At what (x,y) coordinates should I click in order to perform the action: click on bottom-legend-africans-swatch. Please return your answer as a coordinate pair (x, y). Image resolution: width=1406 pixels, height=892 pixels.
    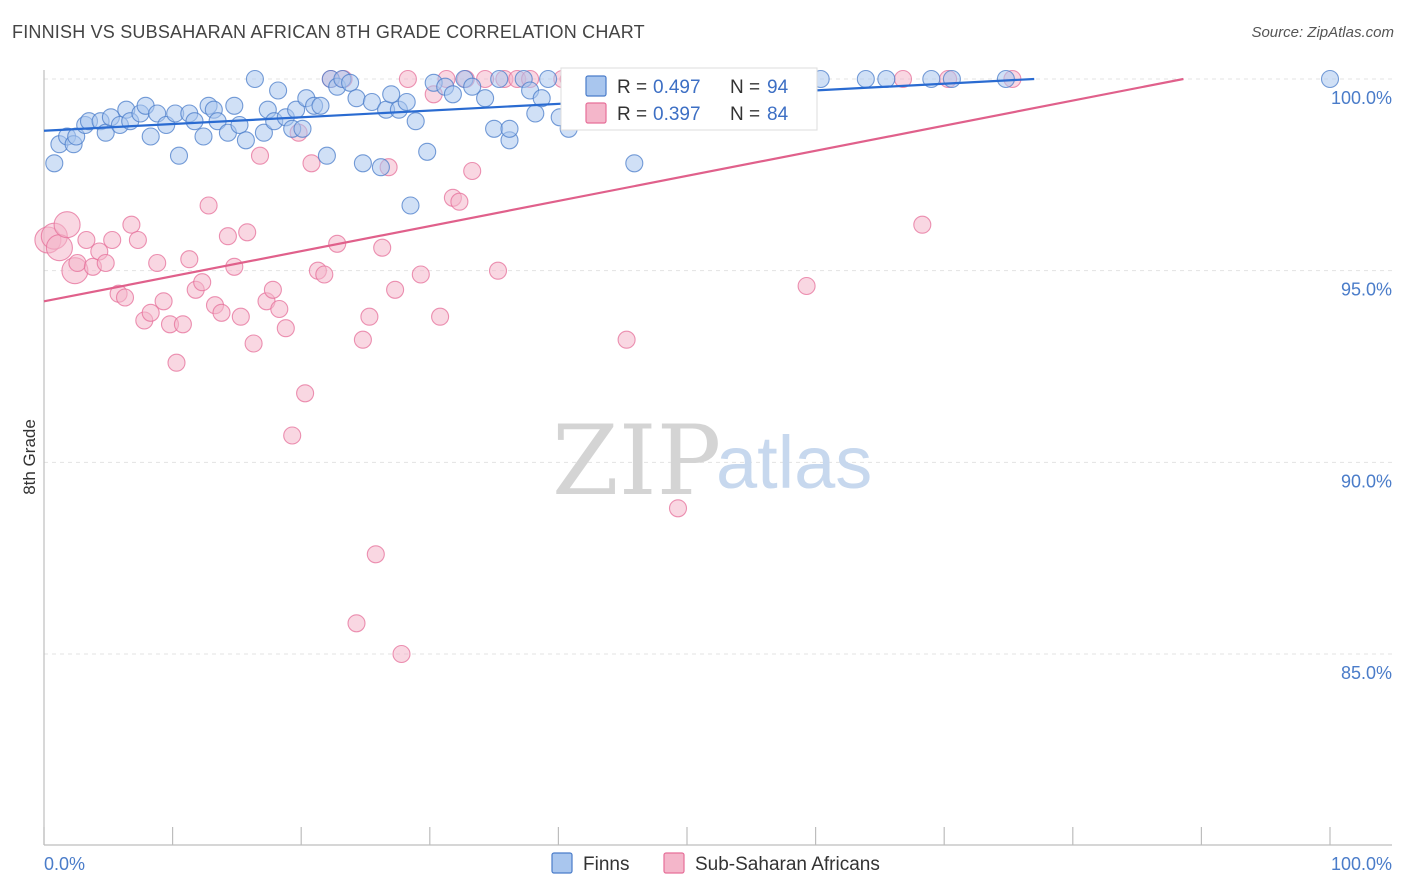
    Looking at the image, I should click on (674, 863).